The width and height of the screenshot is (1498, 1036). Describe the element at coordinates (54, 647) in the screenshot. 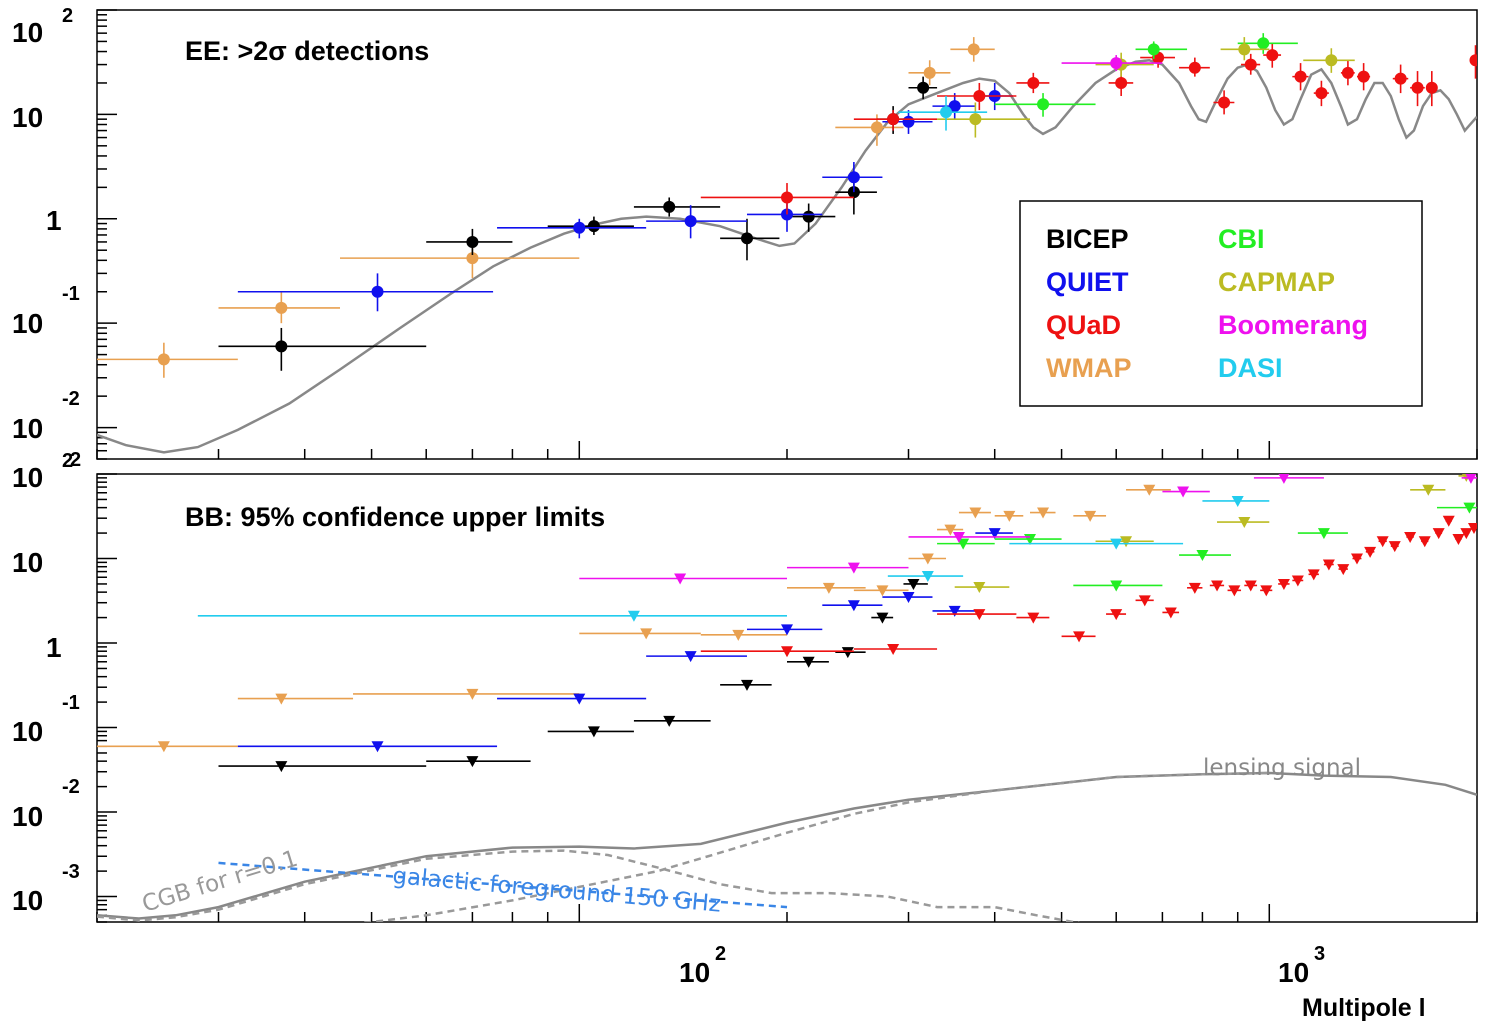

I see `bb-ytick-1: 1` at that location.